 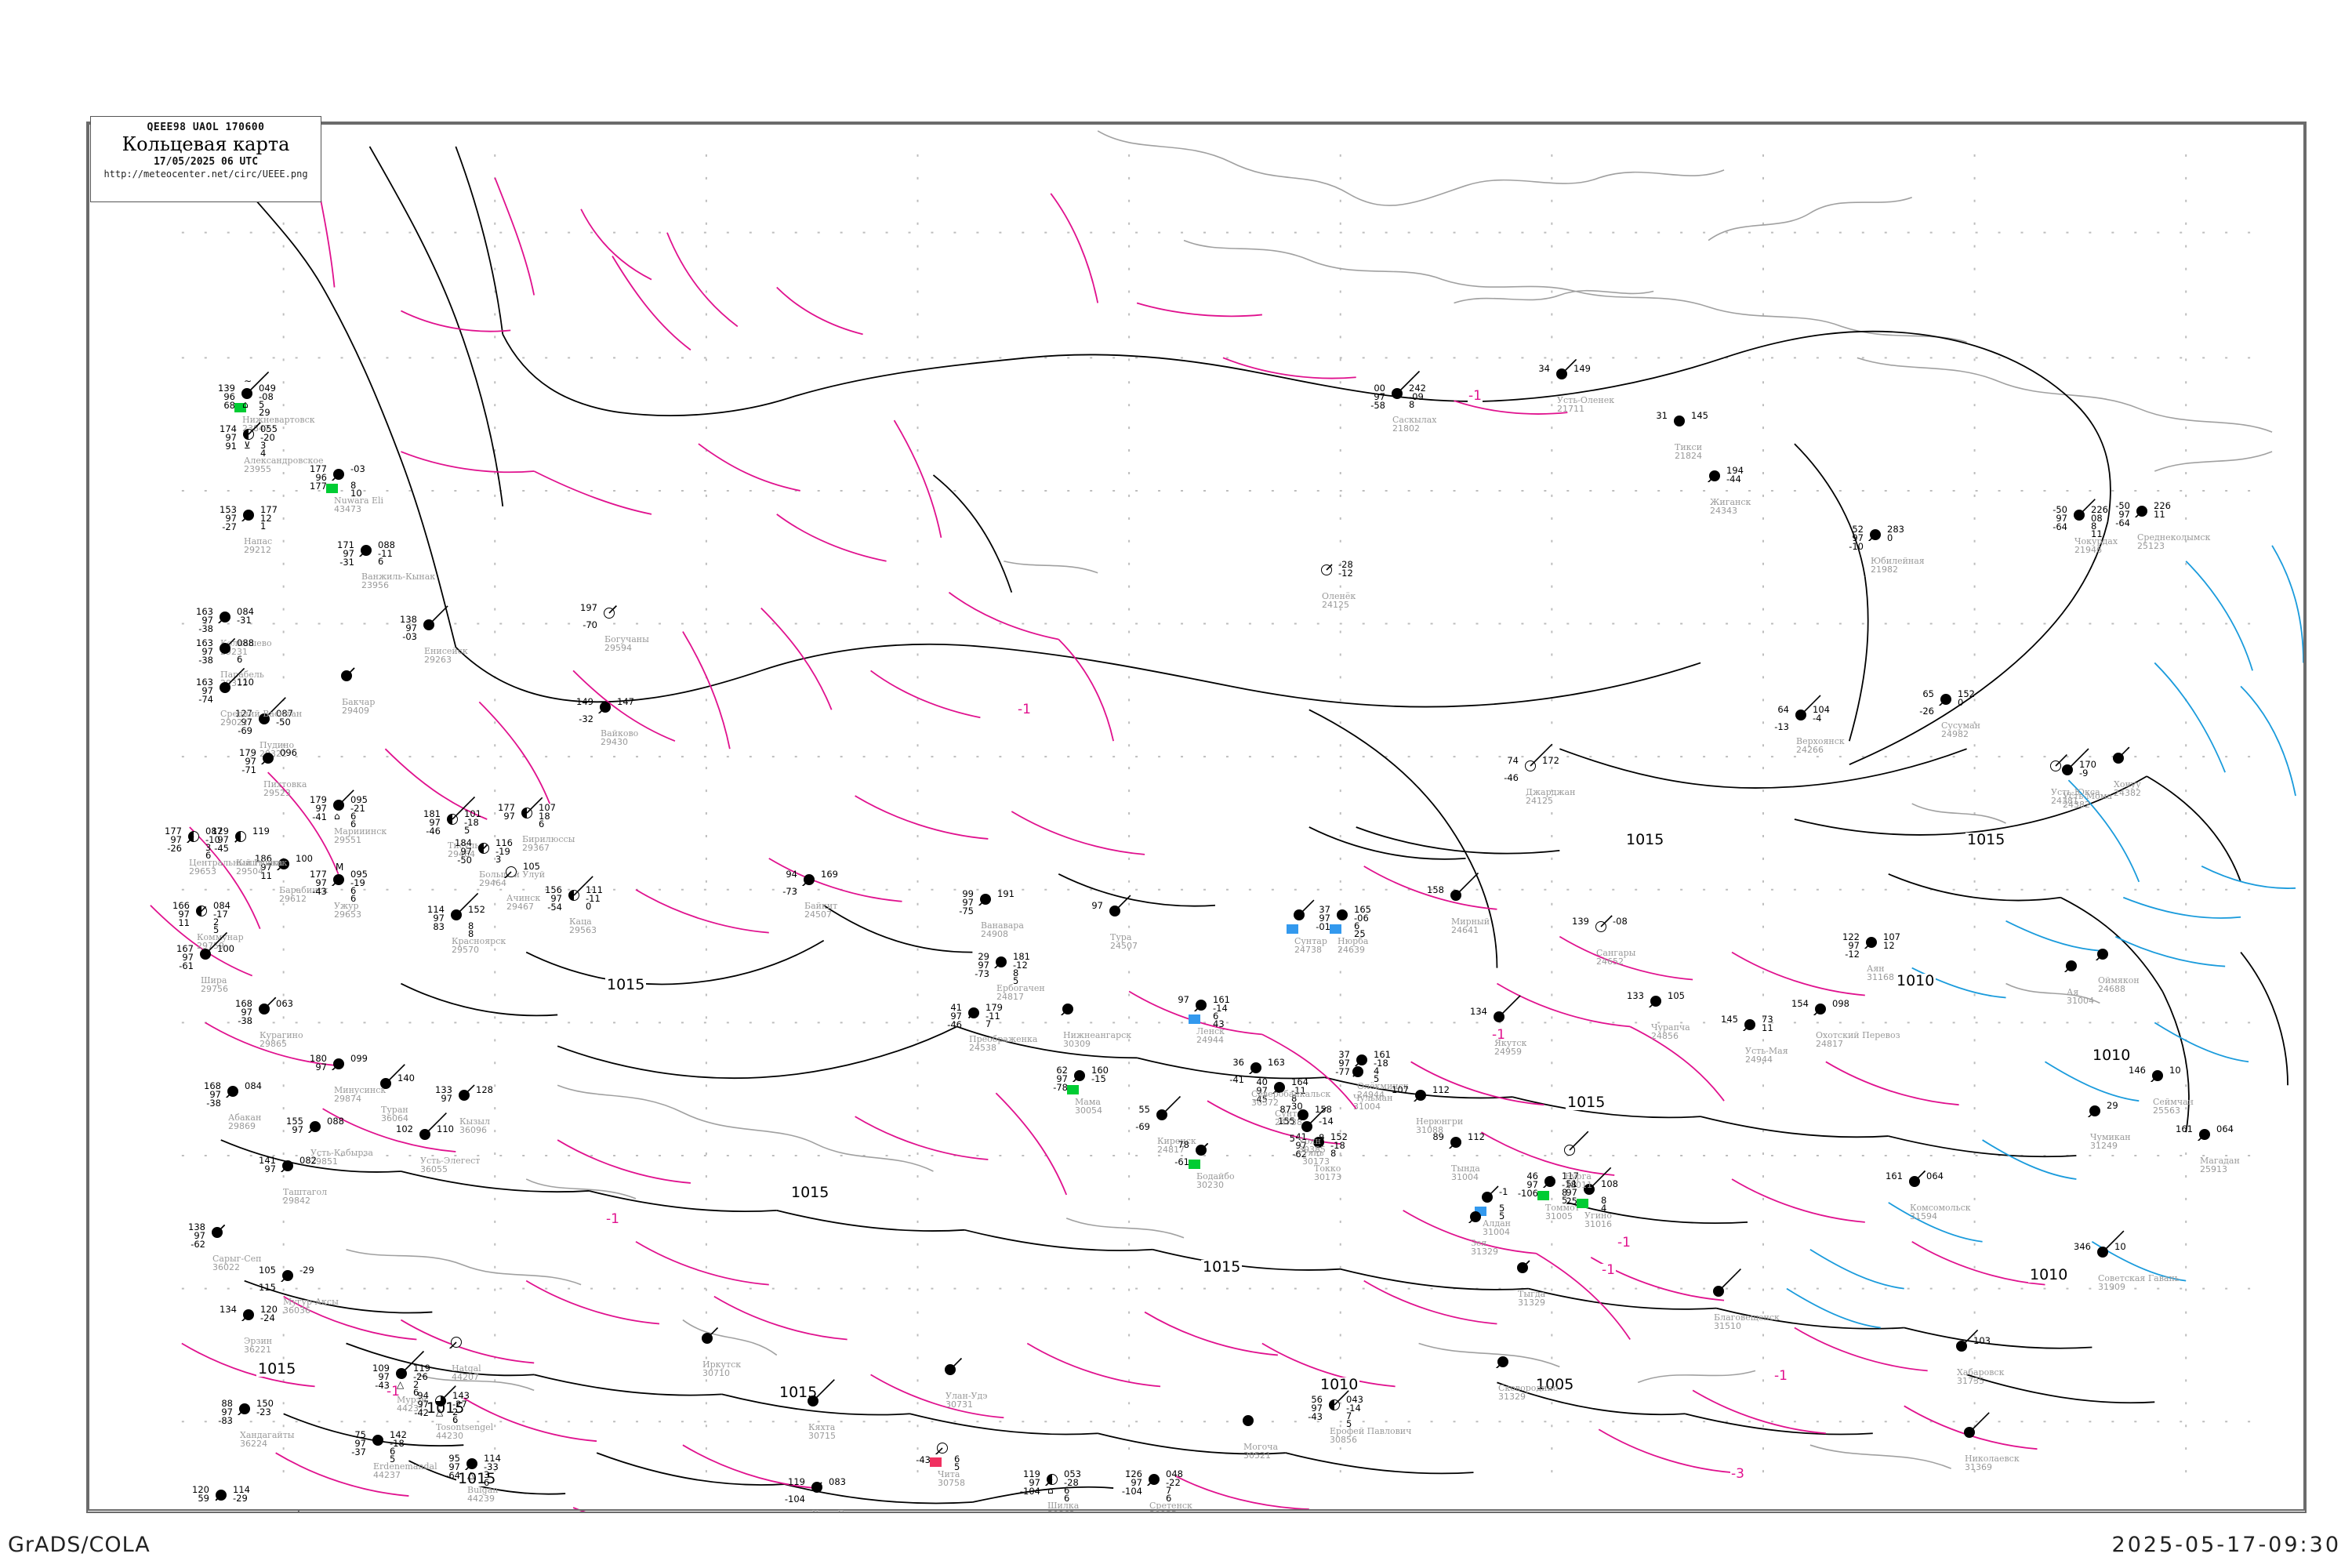 I want to click on pressure-value: 082, so click(x=308, y=1160).